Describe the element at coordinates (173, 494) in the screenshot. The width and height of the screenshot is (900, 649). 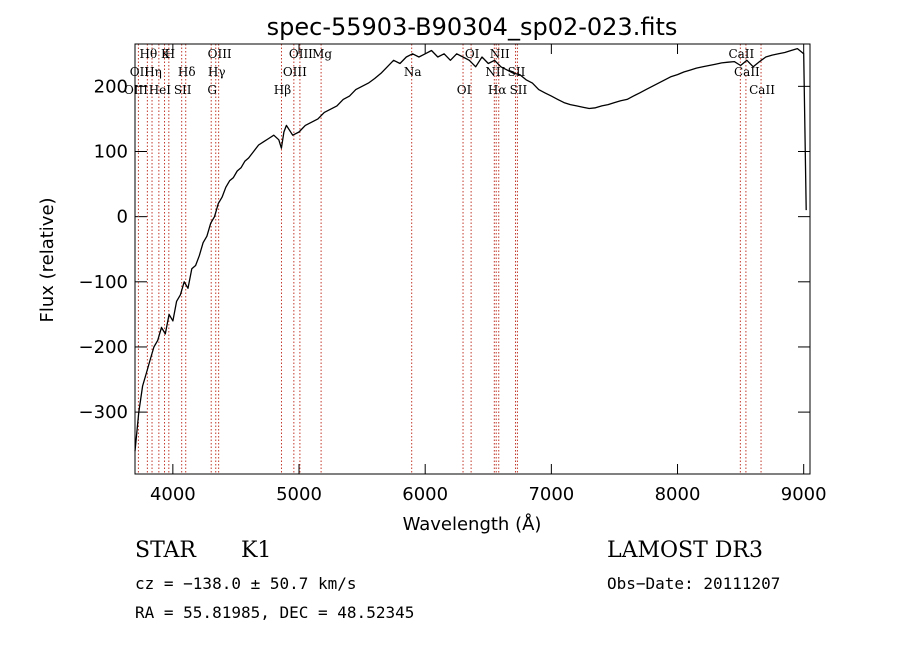
I see `x-tick-label: 4000` at that location.